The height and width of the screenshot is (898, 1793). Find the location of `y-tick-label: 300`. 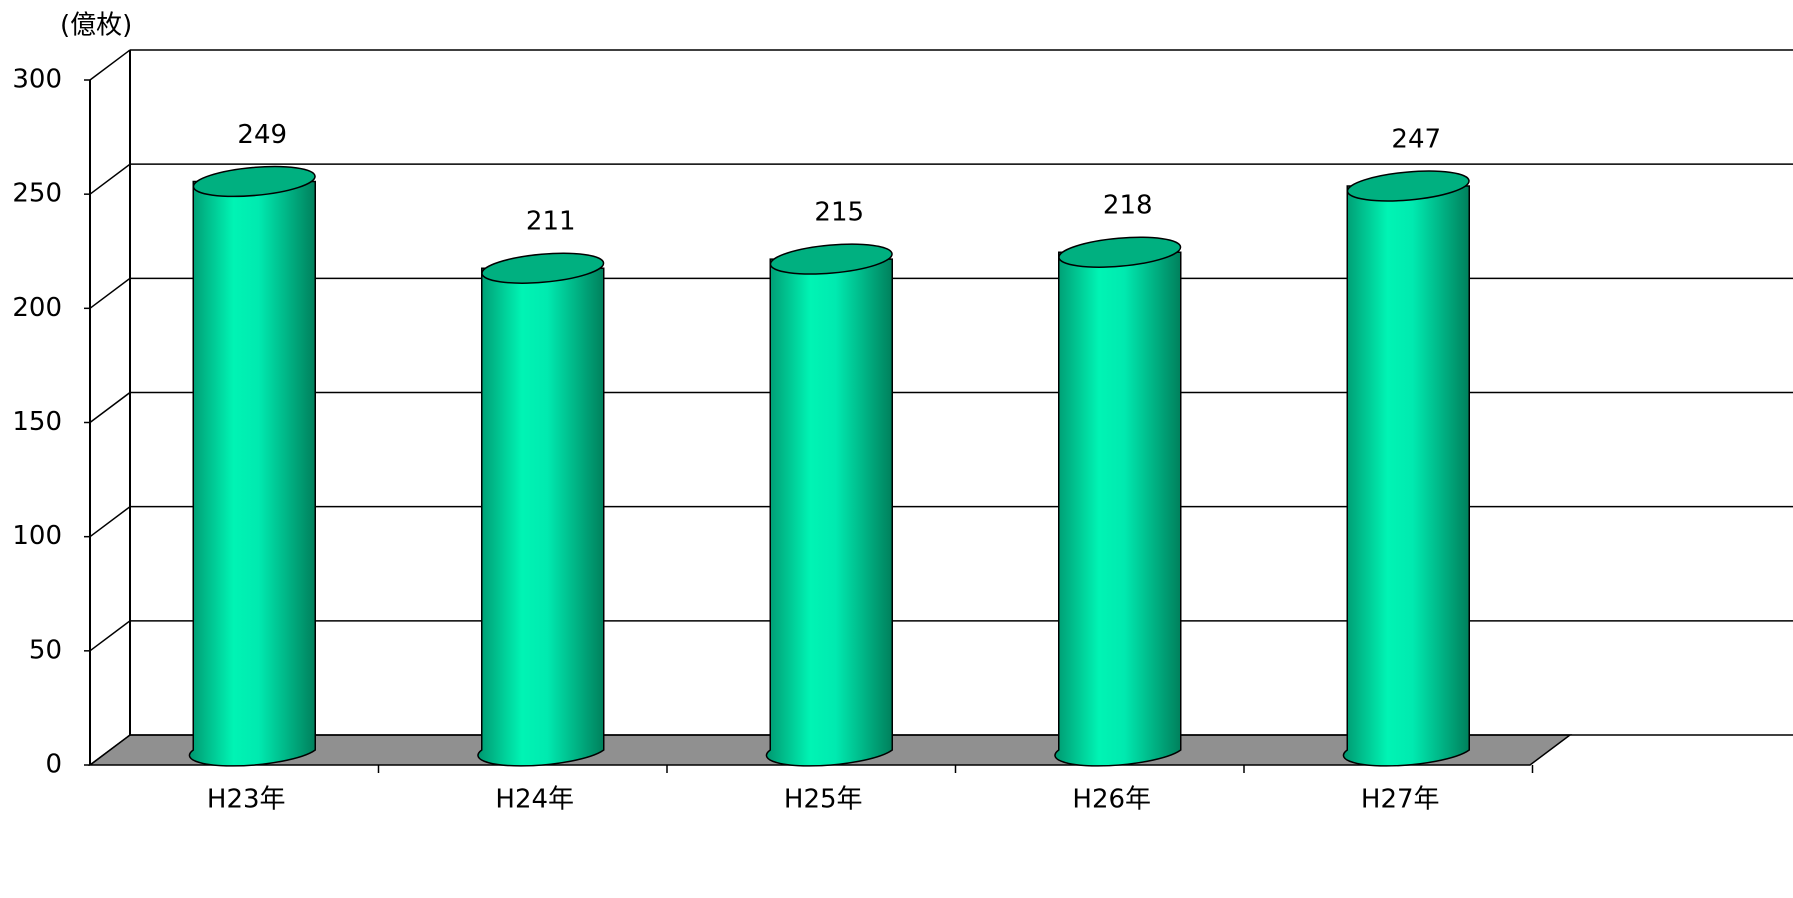

y-tick-label: 300 is located at coordinates (37, 80).